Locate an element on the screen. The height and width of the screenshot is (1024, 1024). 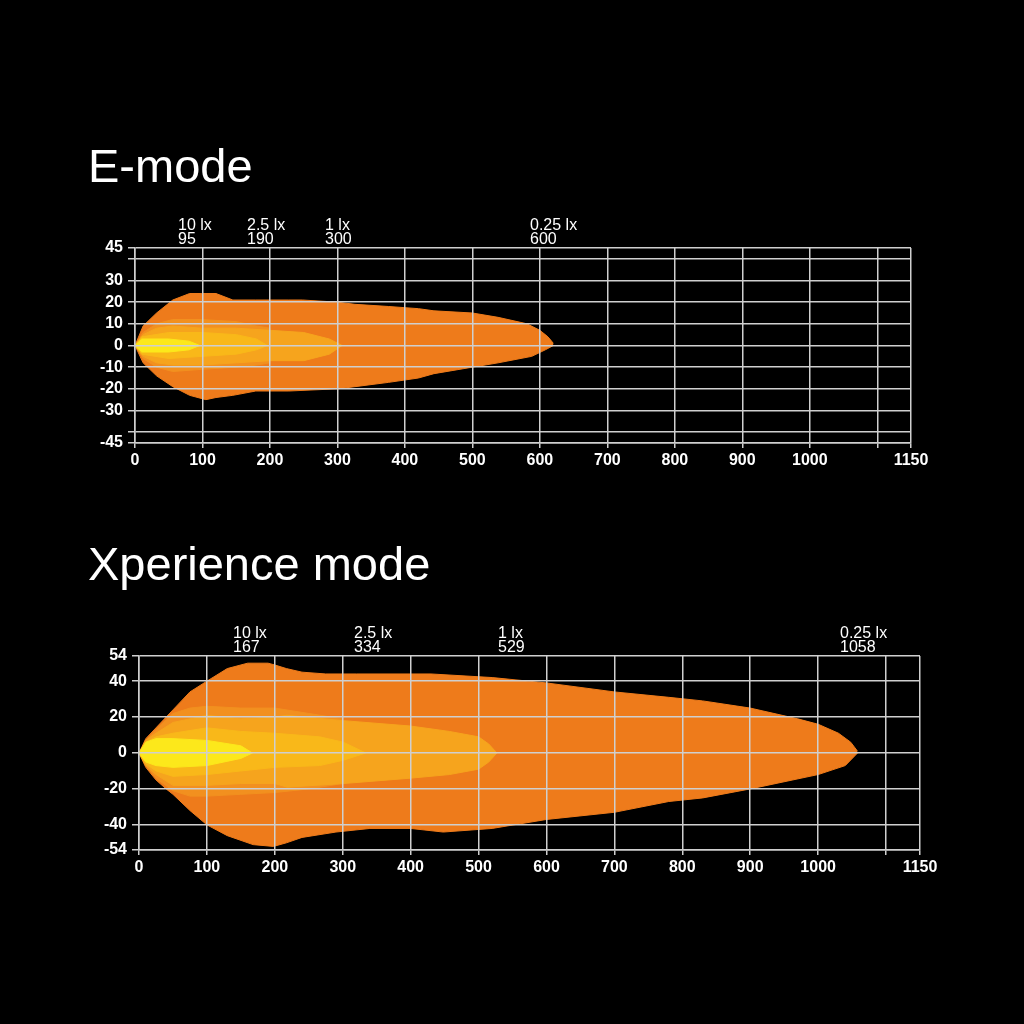
y-tick-label: -30 is located at coordinates (111, 409).